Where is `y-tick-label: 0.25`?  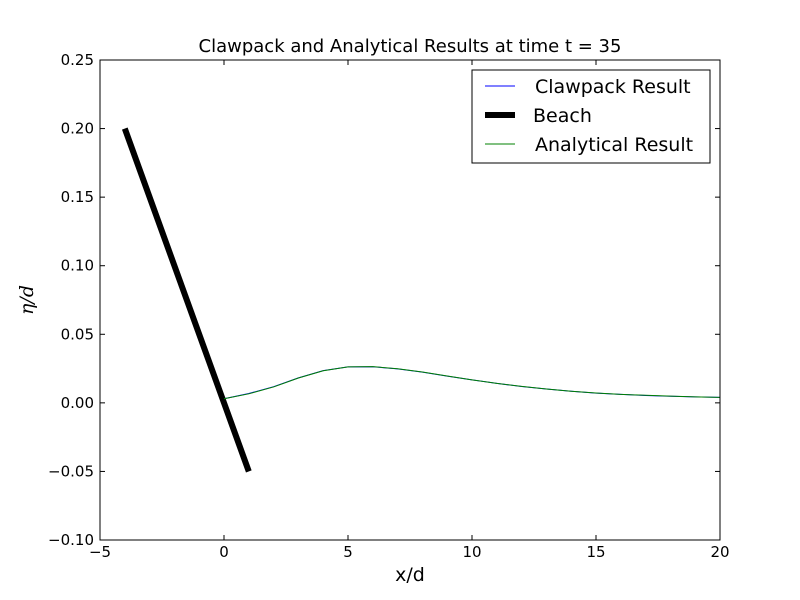 y-tick-label: 0.25 is located at coordinates (77, 60).